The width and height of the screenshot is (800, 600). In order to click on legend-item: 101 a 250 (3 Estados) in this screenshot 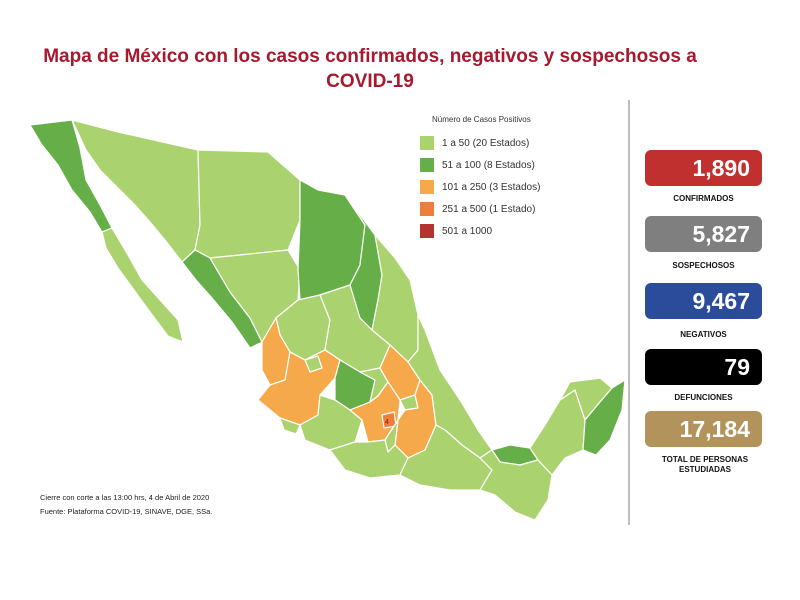, I will do `click(510, 187)`.